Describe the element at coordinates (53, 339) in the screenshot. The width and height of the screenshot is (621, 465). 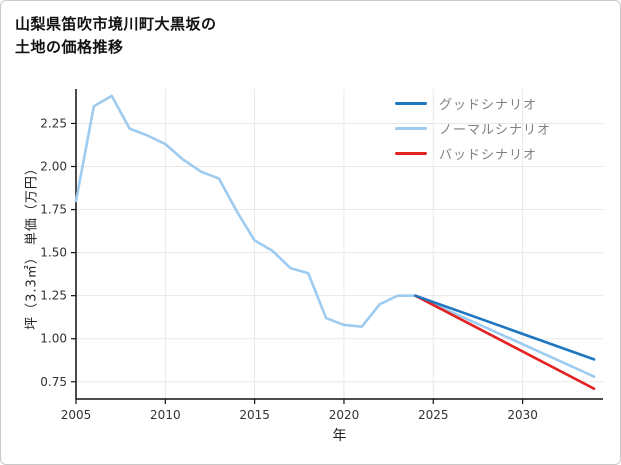
I see `svg-text: 1.00` at that location.